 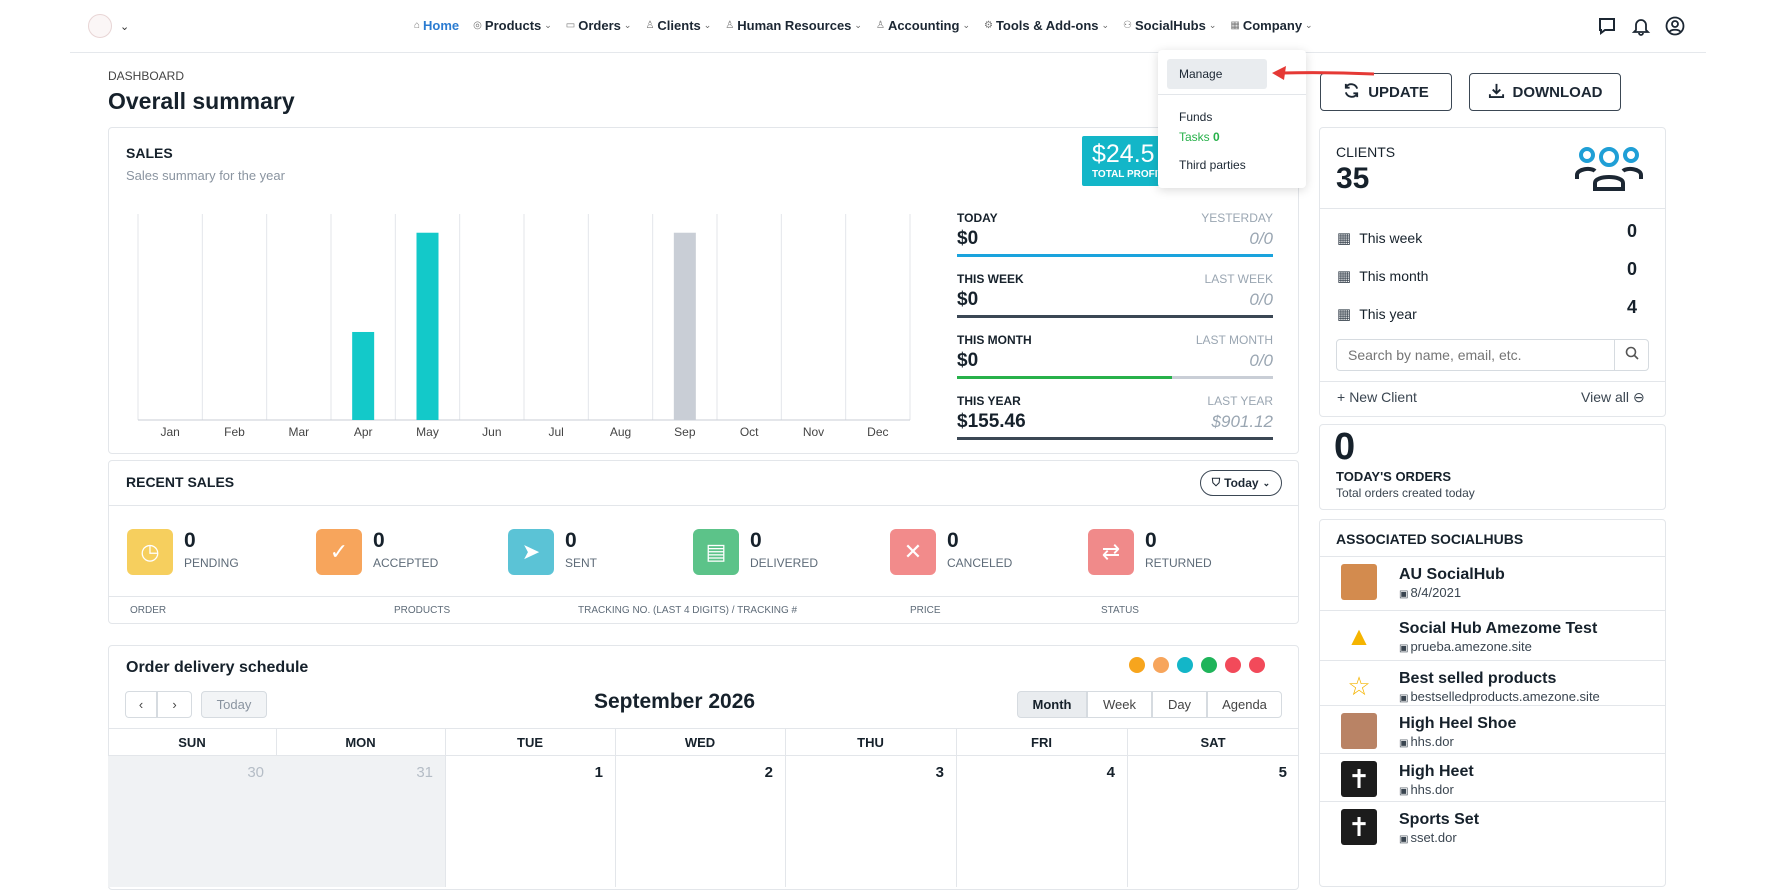 What do you see at coordinates (234, 432) in the screenshot?
I see `x-tick-label: Feb` at bounding box center [234, 432].